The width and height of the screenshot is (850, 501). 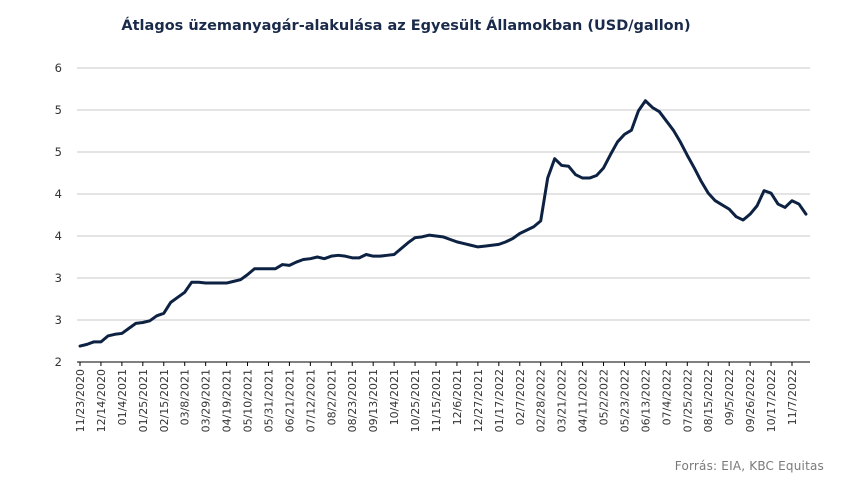 What do you see at coordinates (583, 400) in the screenshot?
I see `x-tick-label: 04/11/2022` at bounding box center [583, 400].